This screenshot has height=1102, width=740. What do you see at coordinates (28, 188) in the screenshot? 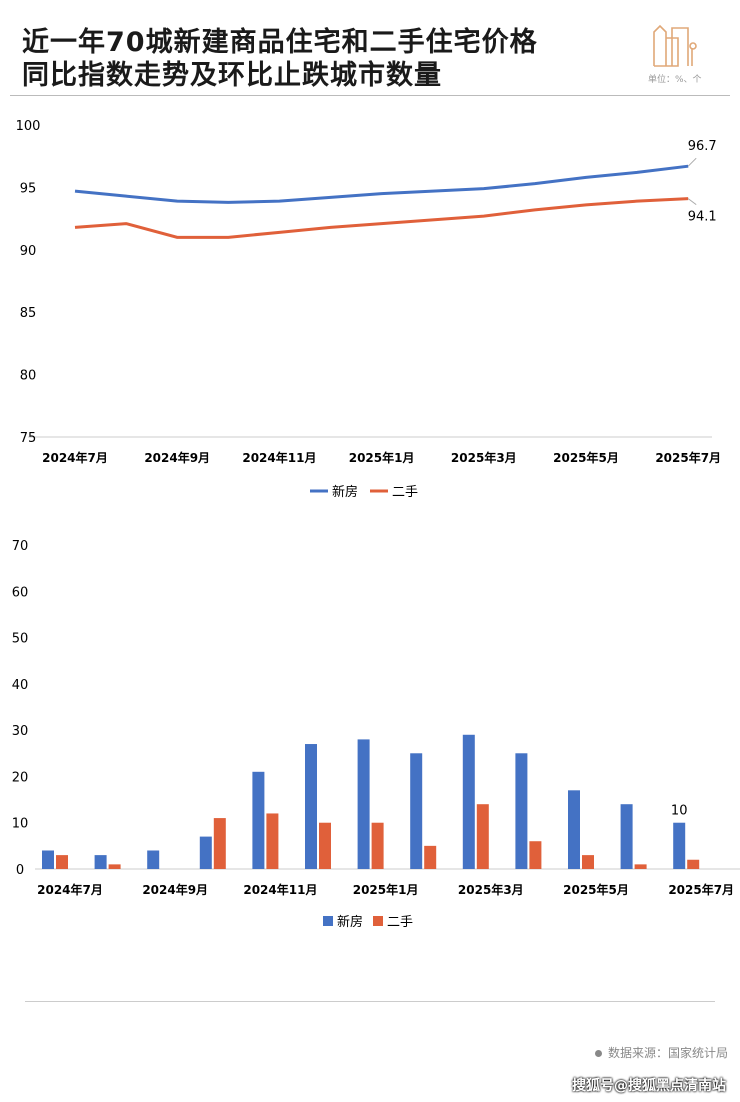
I see `y-tick-label: 95` at bounding box center [28, 188].